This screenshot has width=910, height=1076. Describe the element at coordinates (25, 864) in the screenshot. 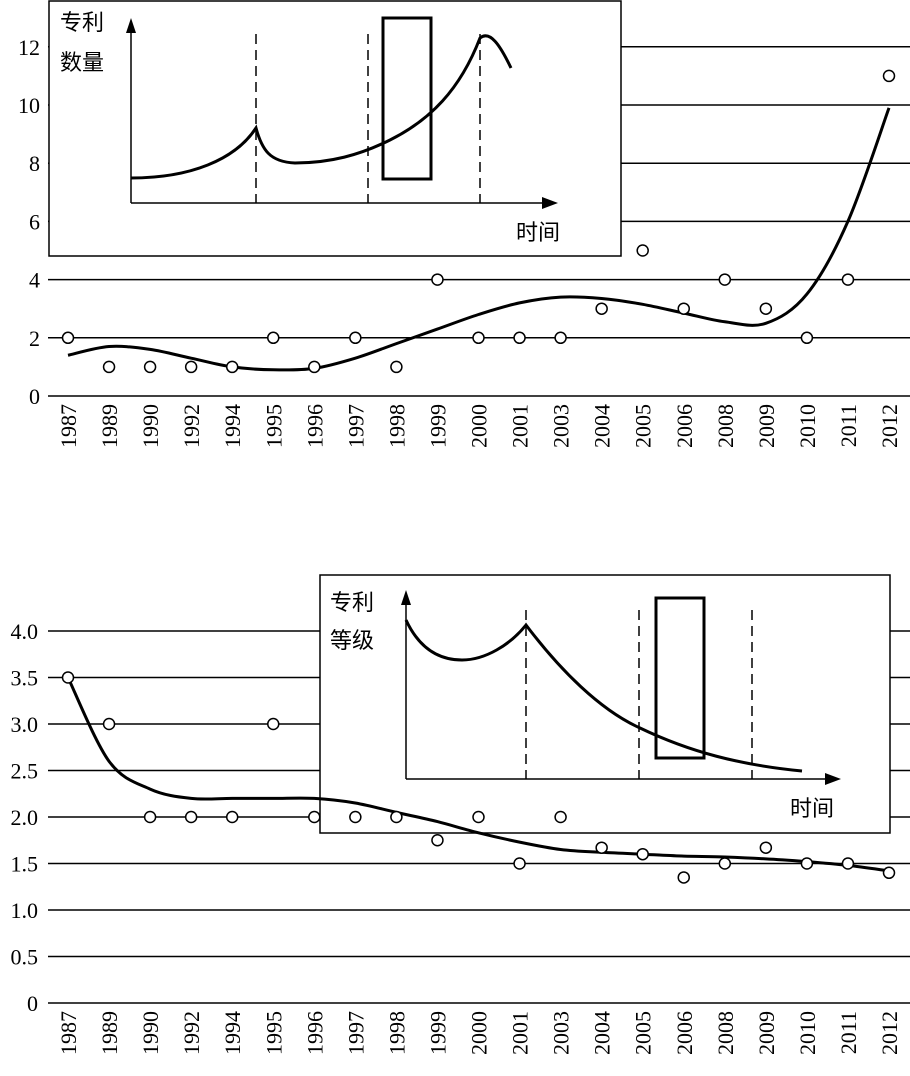

I see `y-tick-label: 1.5` at that location.